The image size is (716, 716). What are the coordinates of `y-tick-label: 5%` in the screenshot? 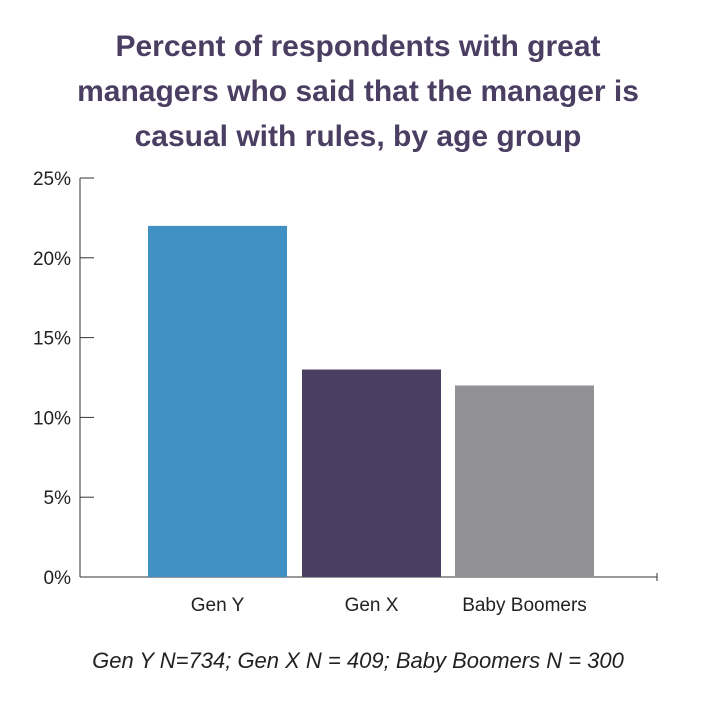 It's located at (58, 498).